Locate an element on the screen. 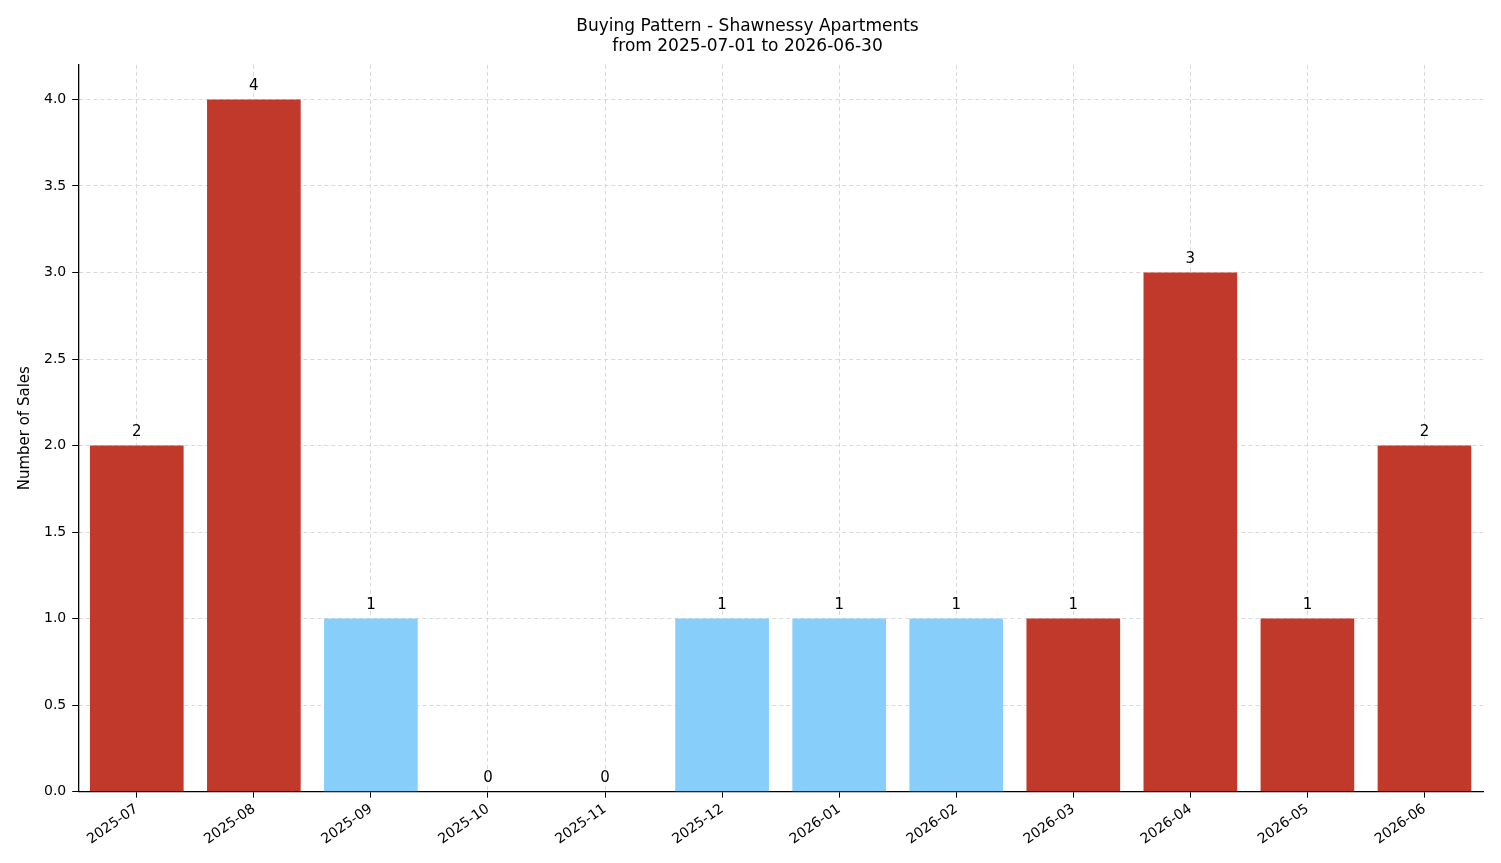 This screenshot has height=863, width=1501. data-label: 3 is located at coordinates (1190, 257).